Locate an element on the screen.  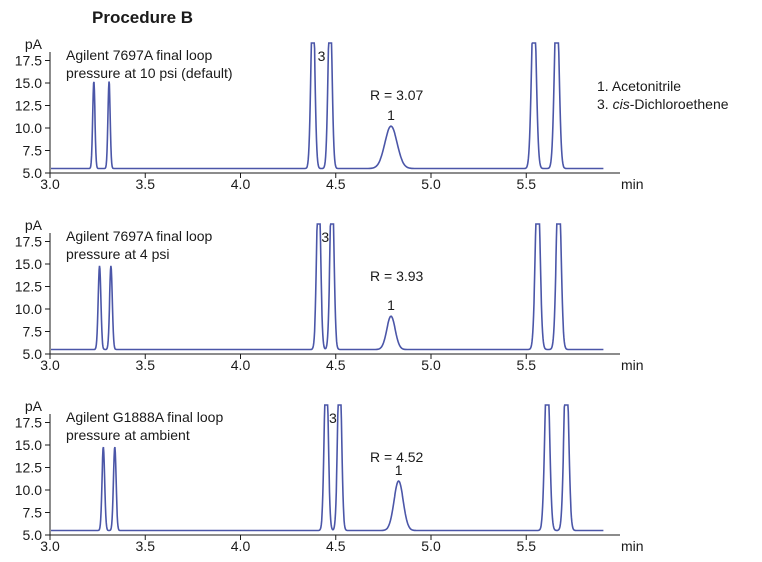
peak-legend: 1. Acetonitrile 3. cis-Dichloroethene is located at coordinates (663, 95).